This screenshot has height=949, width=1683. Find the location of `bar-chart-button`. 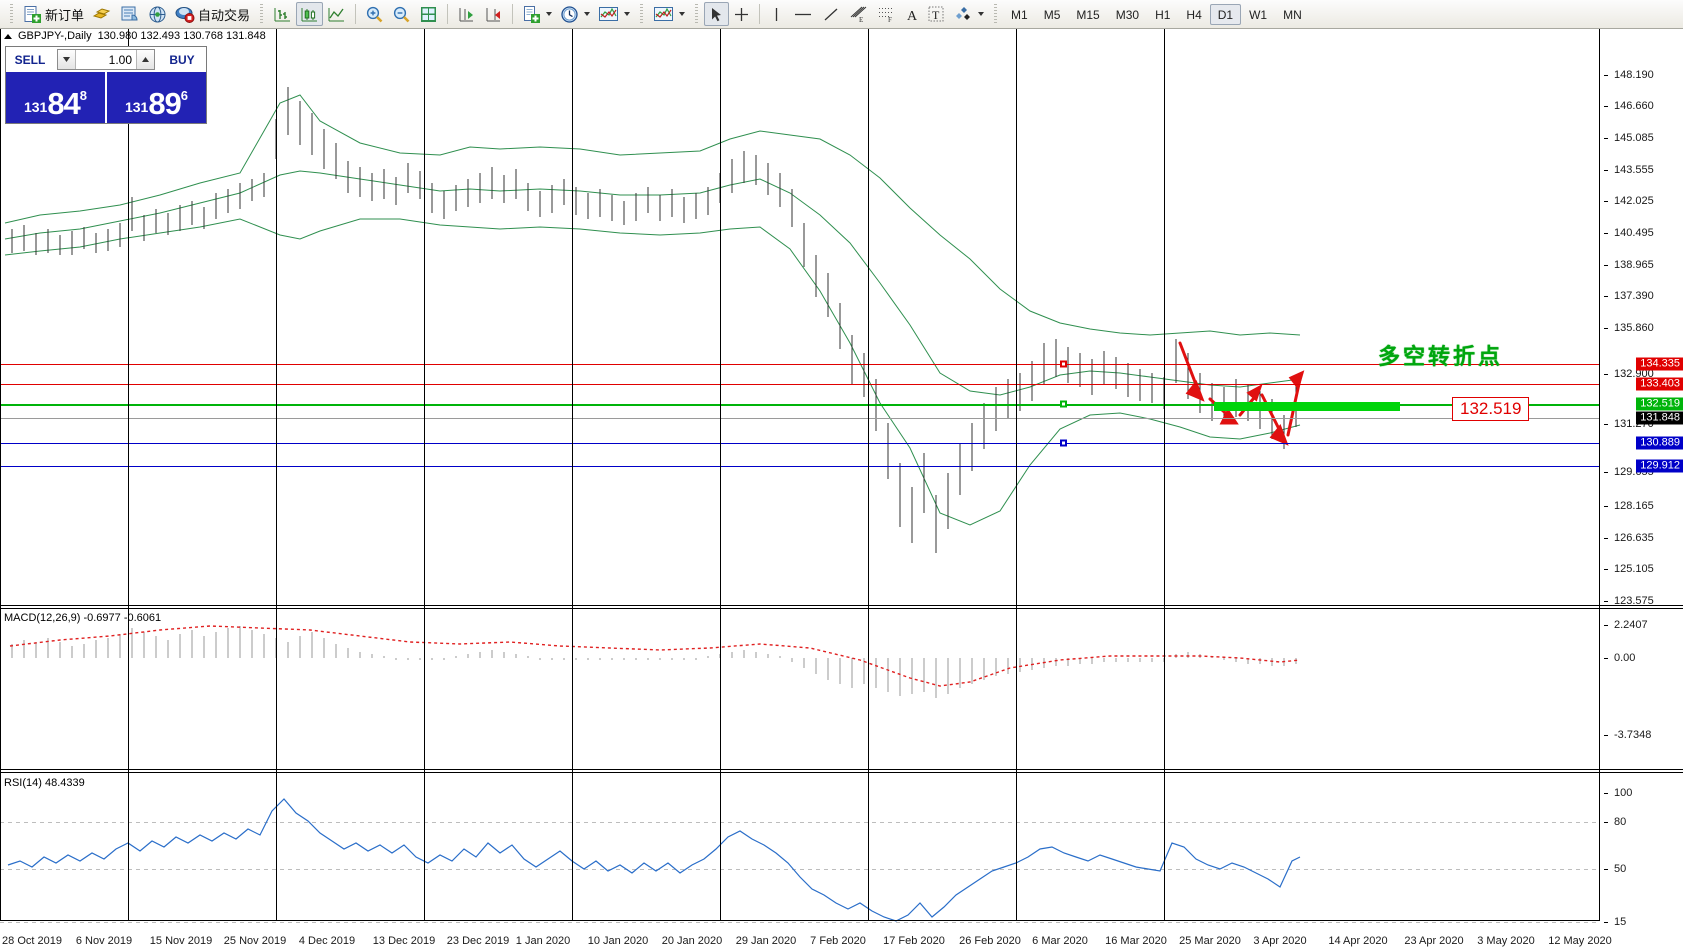

bar-chart-button is located at coordinates (282, 14).